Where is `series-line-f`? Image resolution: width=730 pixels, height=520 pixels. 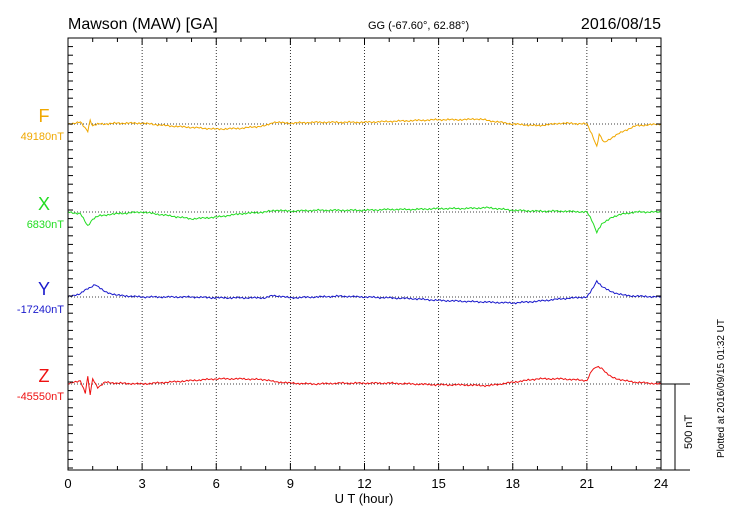 series-line-f is located at coordinates (364, 132).